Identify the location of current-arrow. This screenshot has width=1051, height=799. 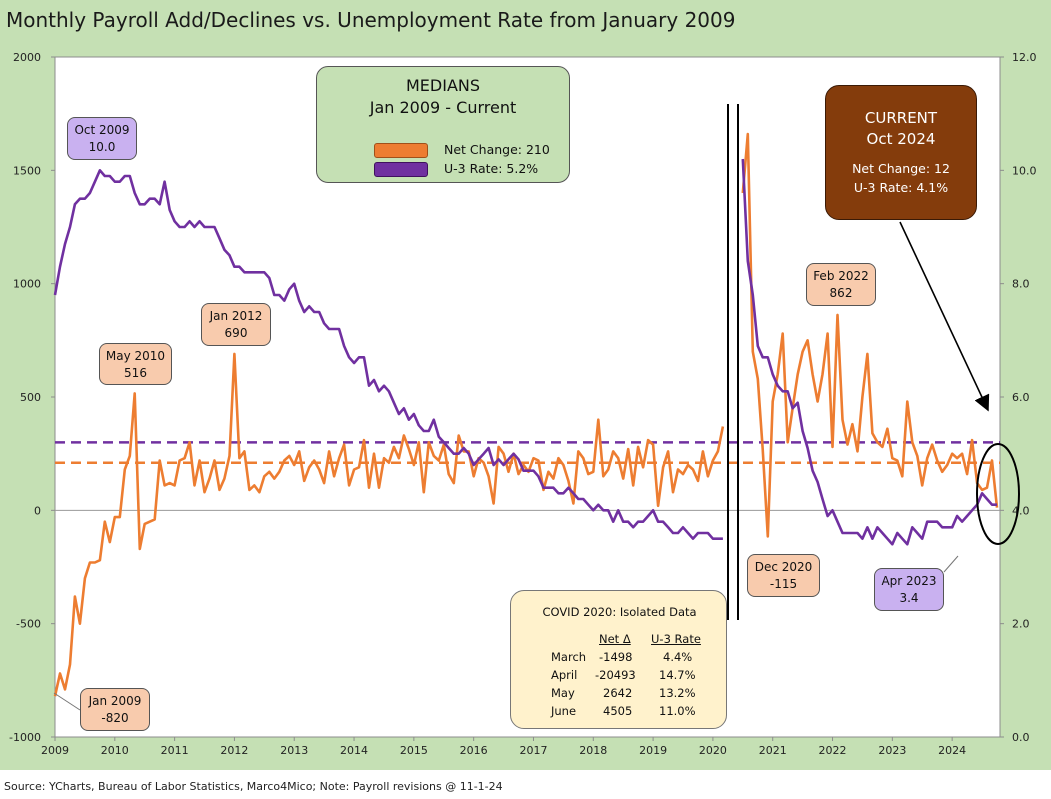
(944, 316).